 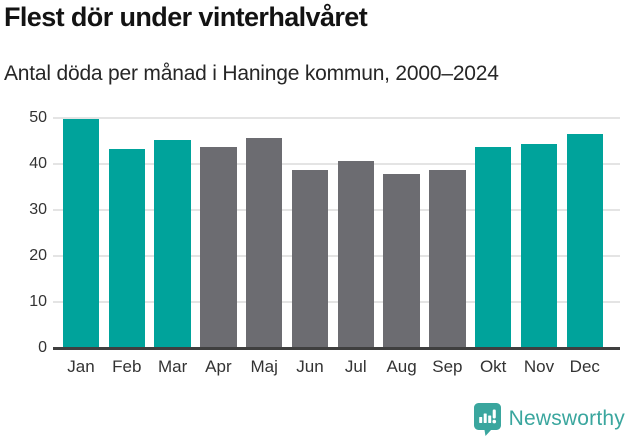 I want to click on y-axis-tick-label: 50, so click(x=38, y=117).